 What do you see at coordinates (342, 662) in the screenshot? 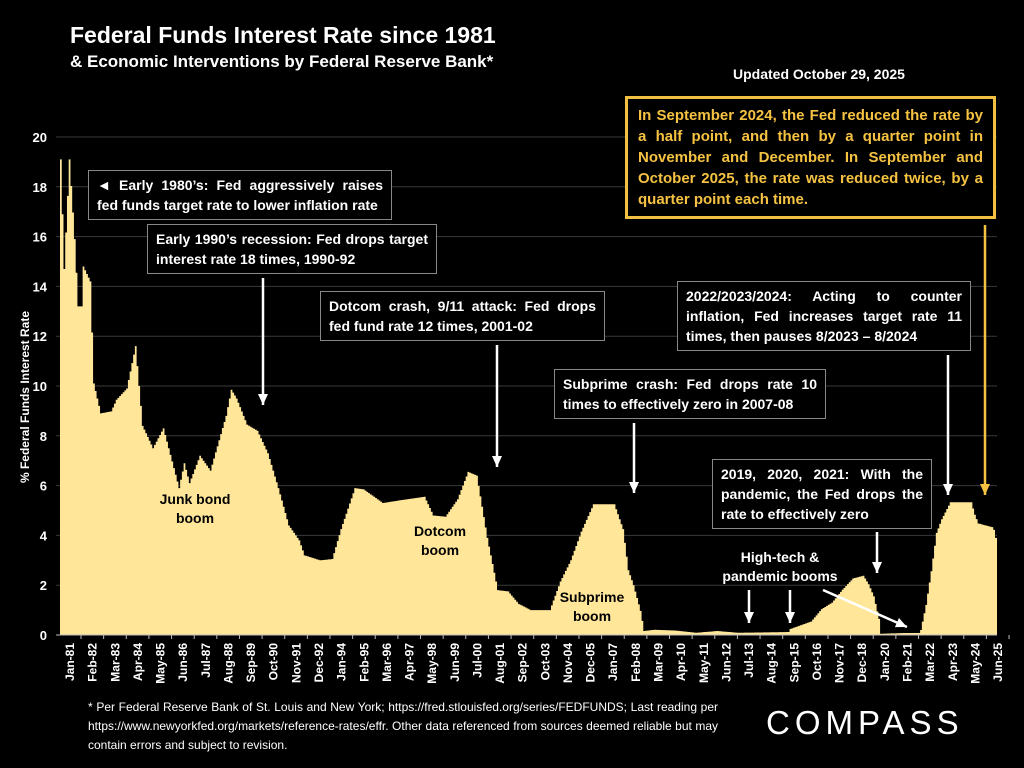
I see `x-tick-label: Jan-94` at bounding box center [342, 662].